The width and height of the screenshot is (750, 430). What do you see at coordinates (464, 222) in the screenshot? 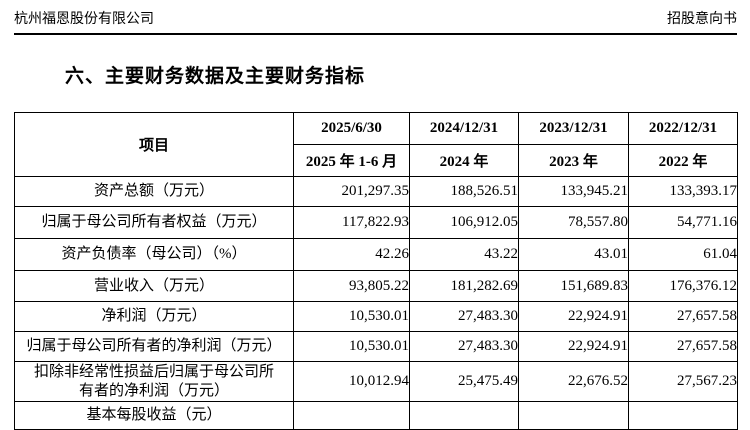
I see `row-value: 106,912.05` at bounding box center [464, 222].